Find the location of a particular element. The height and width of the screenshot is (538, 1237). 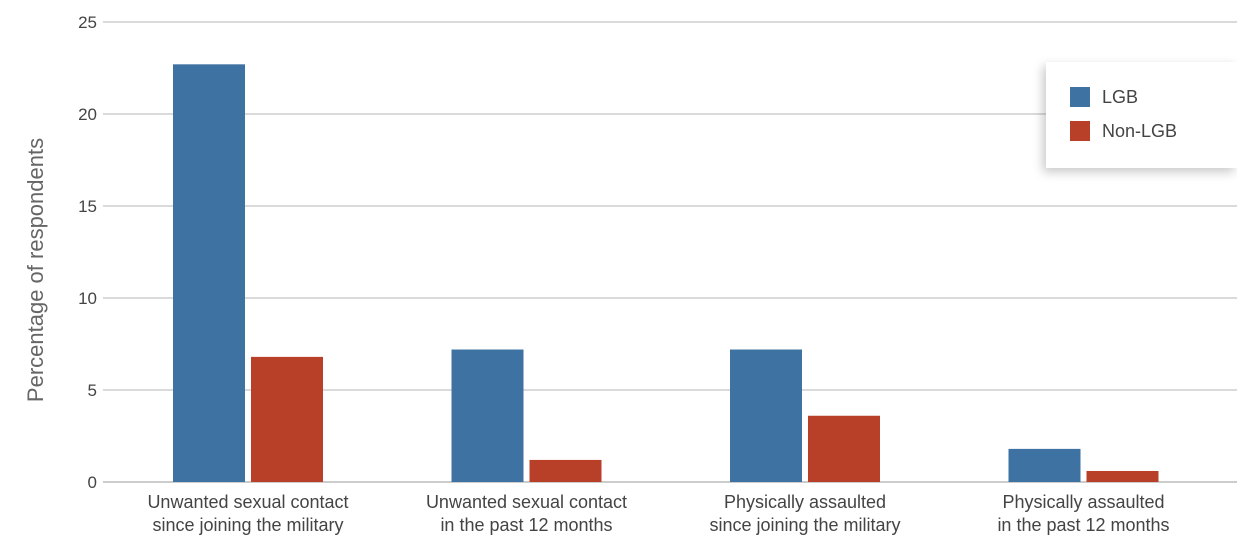

y-tick-label: 0 is located at coordinates (92, 482).